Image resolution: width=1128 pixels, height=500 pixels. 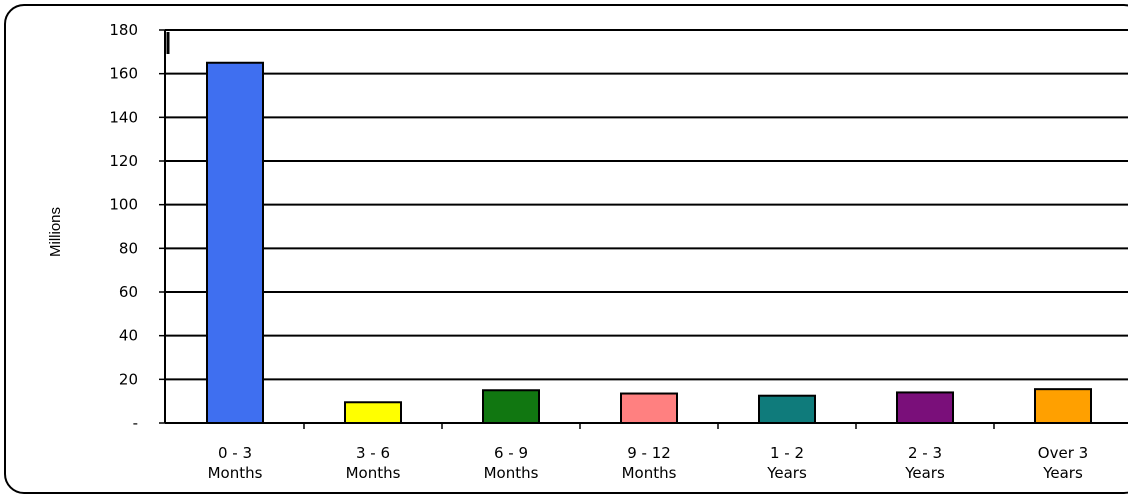 I want to click on y-tick-label: 160, so click(x=123, y=74).